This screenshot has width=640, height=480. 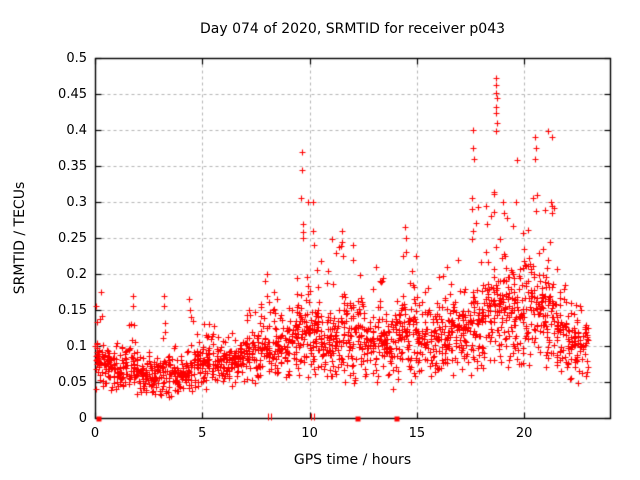 What do you see at coordinates (352, 460) in the screenshot?
I see `x-axis-label: GPS time / hours` at bounding box center [352, 460].